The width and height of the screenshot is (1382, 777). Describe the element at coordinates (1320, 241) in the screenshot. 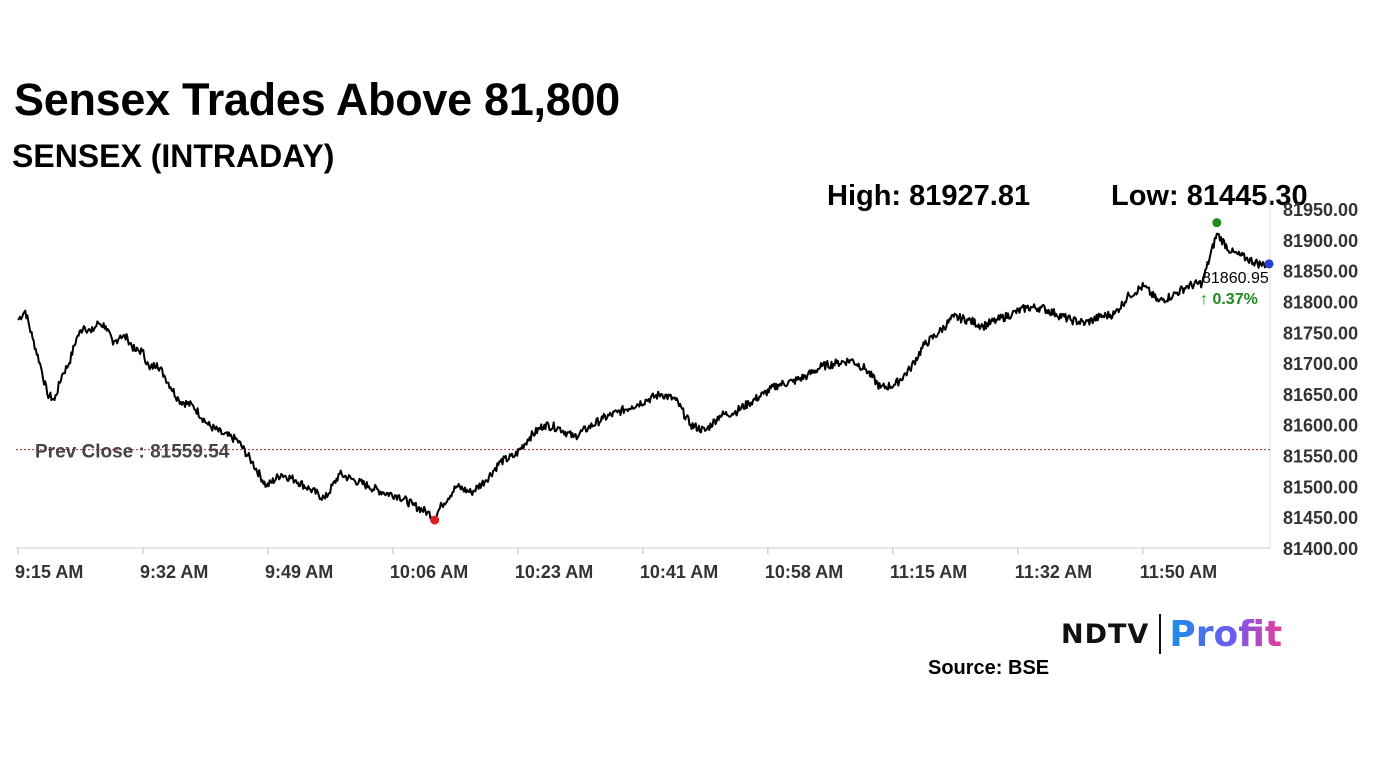

I see `y-tick-label: 81900.00` at that location.